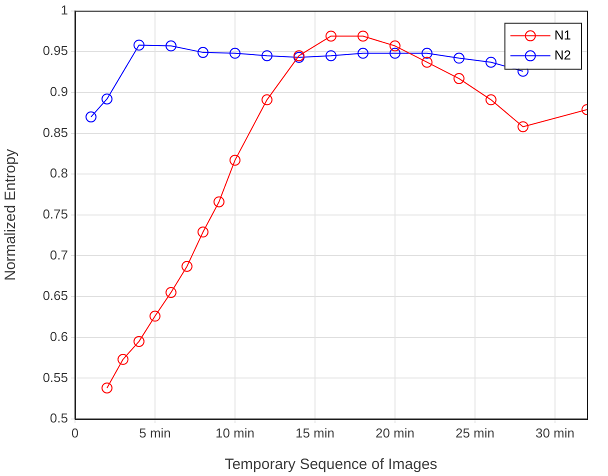 Image resolution: width=608 pixels, height=476 pixels. I want to click on y-tick-label: 0.85, so click(55, 132).